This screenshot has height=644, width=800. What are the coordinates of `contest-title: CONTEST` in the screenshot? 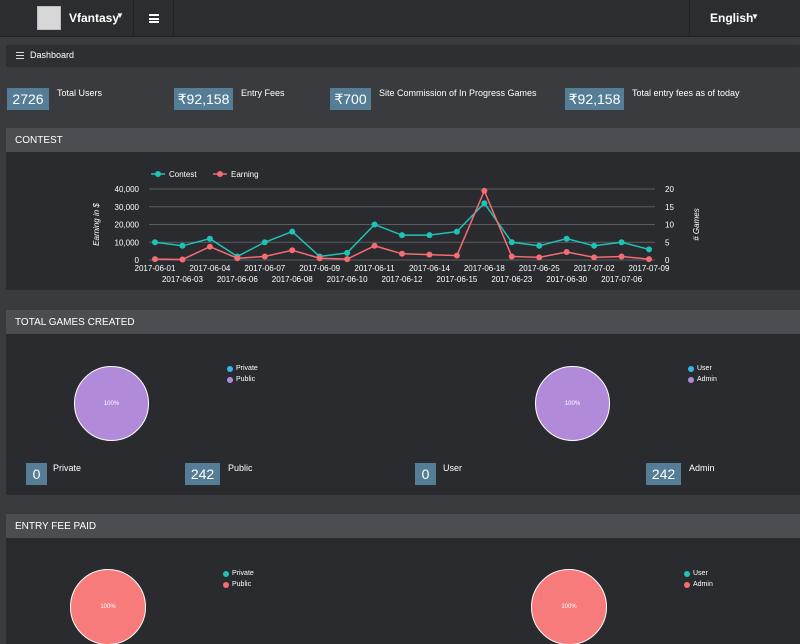 It's located at (39, 140).